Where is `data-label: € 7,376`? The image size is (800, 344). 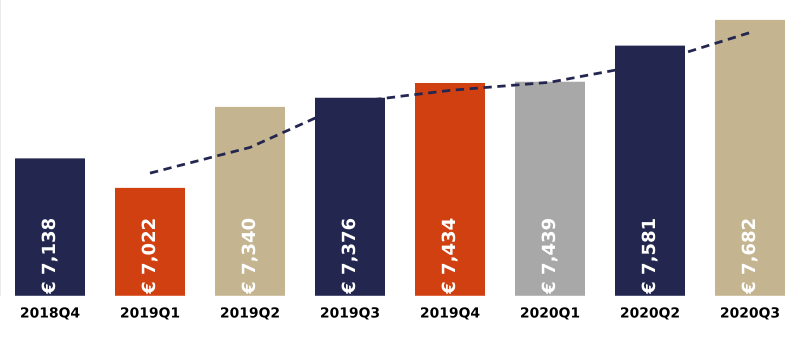
data-label: € 7,376 is located at coordinates (350, 256).